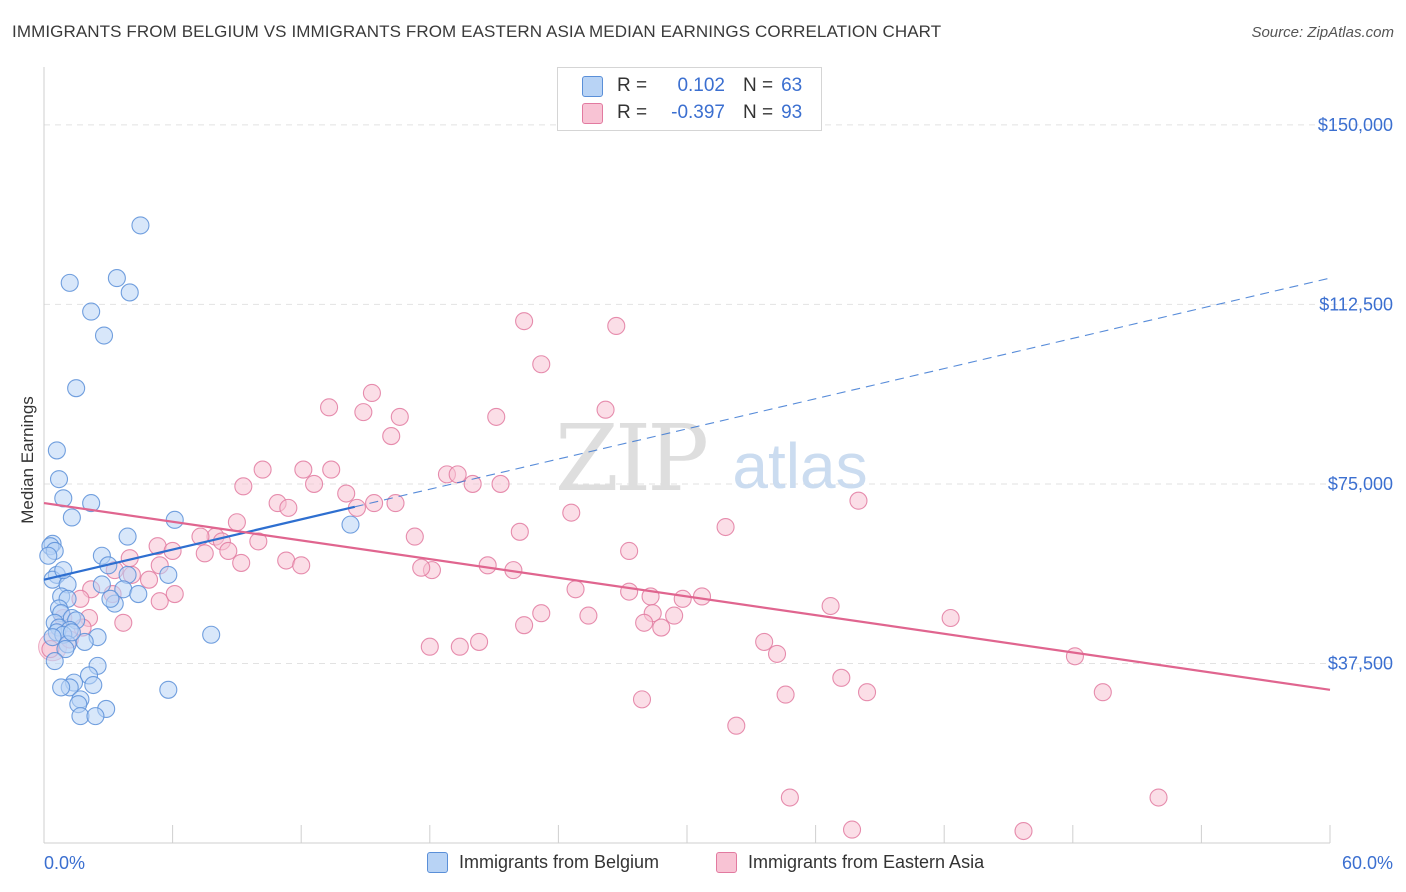  What do you see at coordinates (701, 85) in the screenshot?
I see `legend-r-value: 0.102` at bounding box center [701, 85].